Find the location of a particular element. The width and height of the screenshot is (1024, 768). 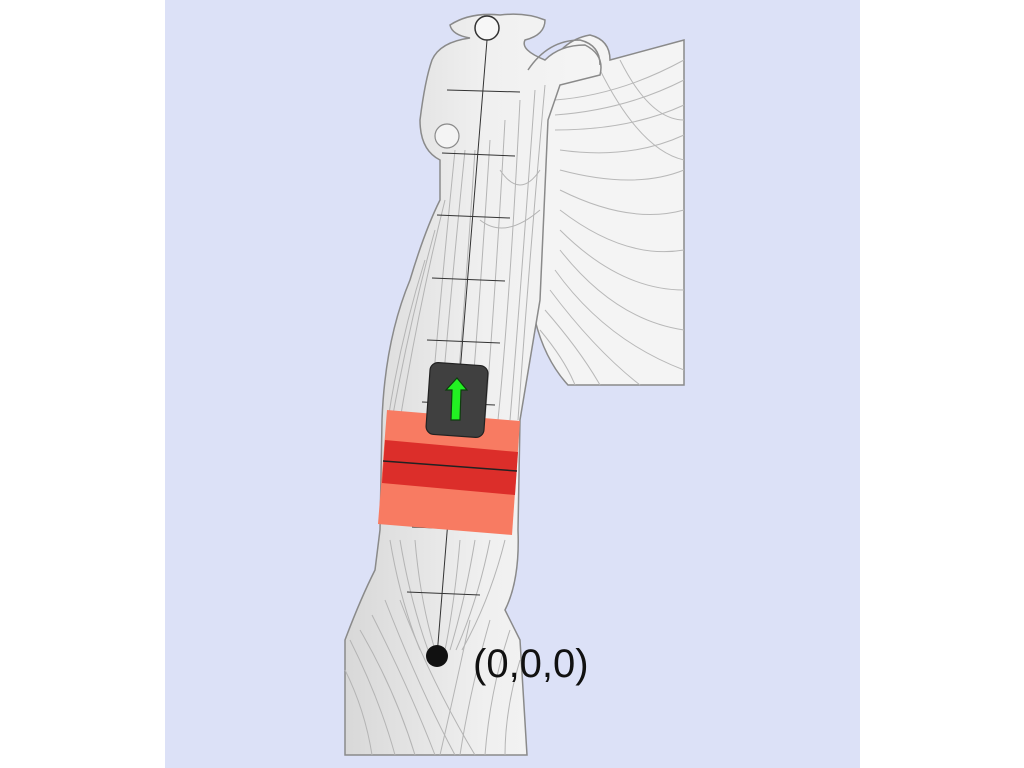

origin-label: (0,0,0) is located at coordinates (531, 664).